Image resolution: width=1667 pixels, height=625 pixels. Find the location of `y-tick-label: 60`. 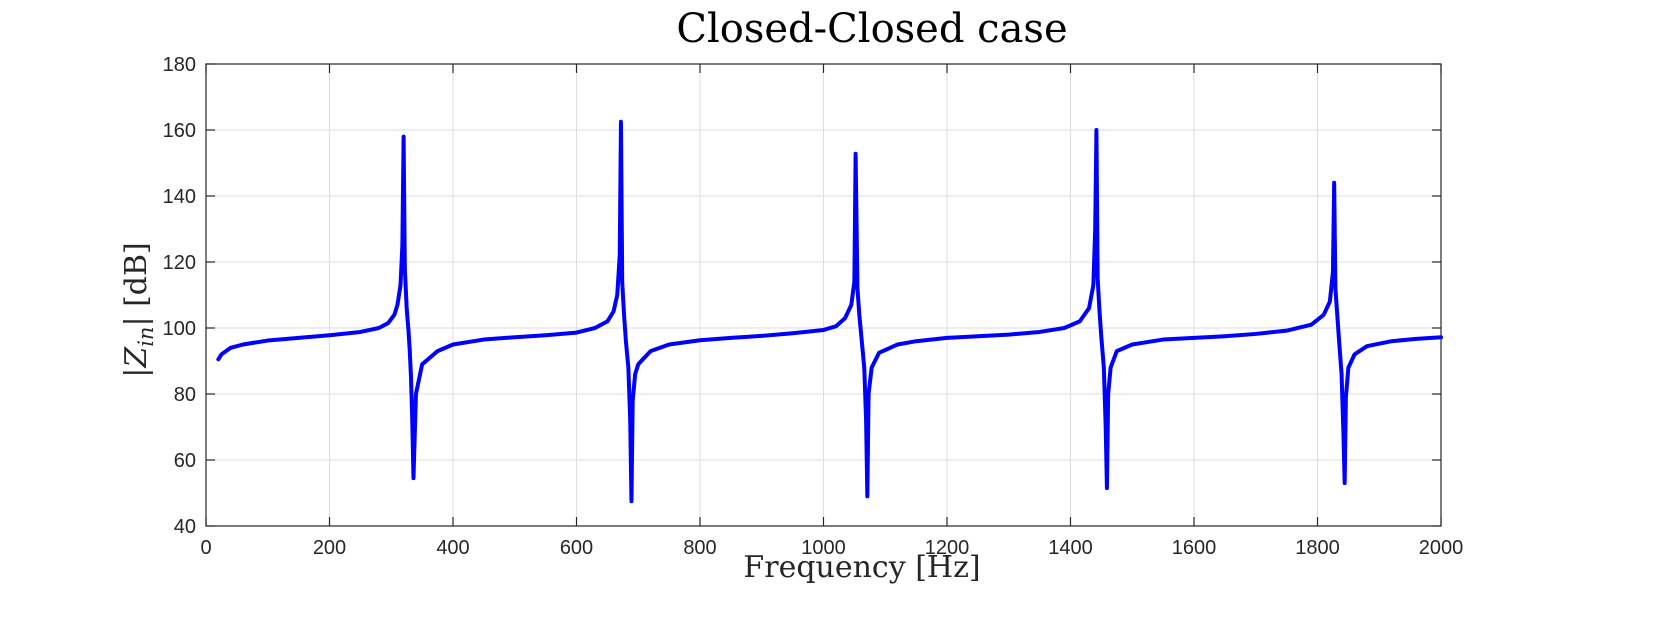

y-tick-label: 60 is located at coordinates (185, 461).